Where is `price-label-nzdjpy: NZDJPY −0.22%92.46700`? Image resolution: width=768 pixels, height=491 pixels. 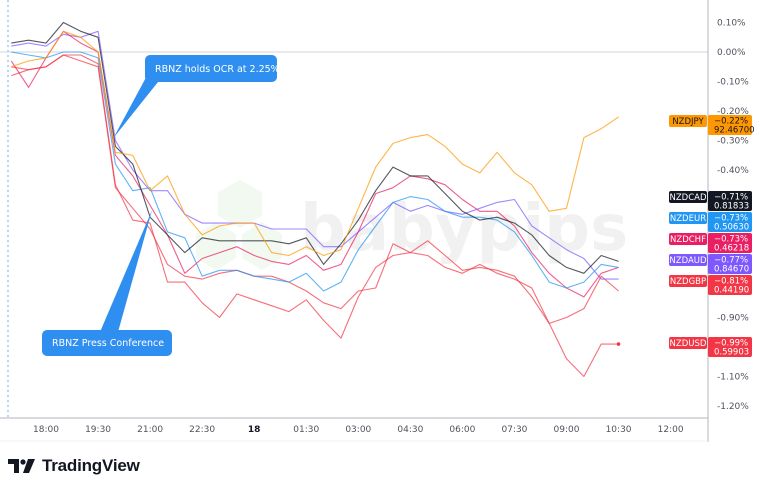
price-label-nzdjpy: NZDJPY −0.22%92.46700 is located at coordinates (712, 125).